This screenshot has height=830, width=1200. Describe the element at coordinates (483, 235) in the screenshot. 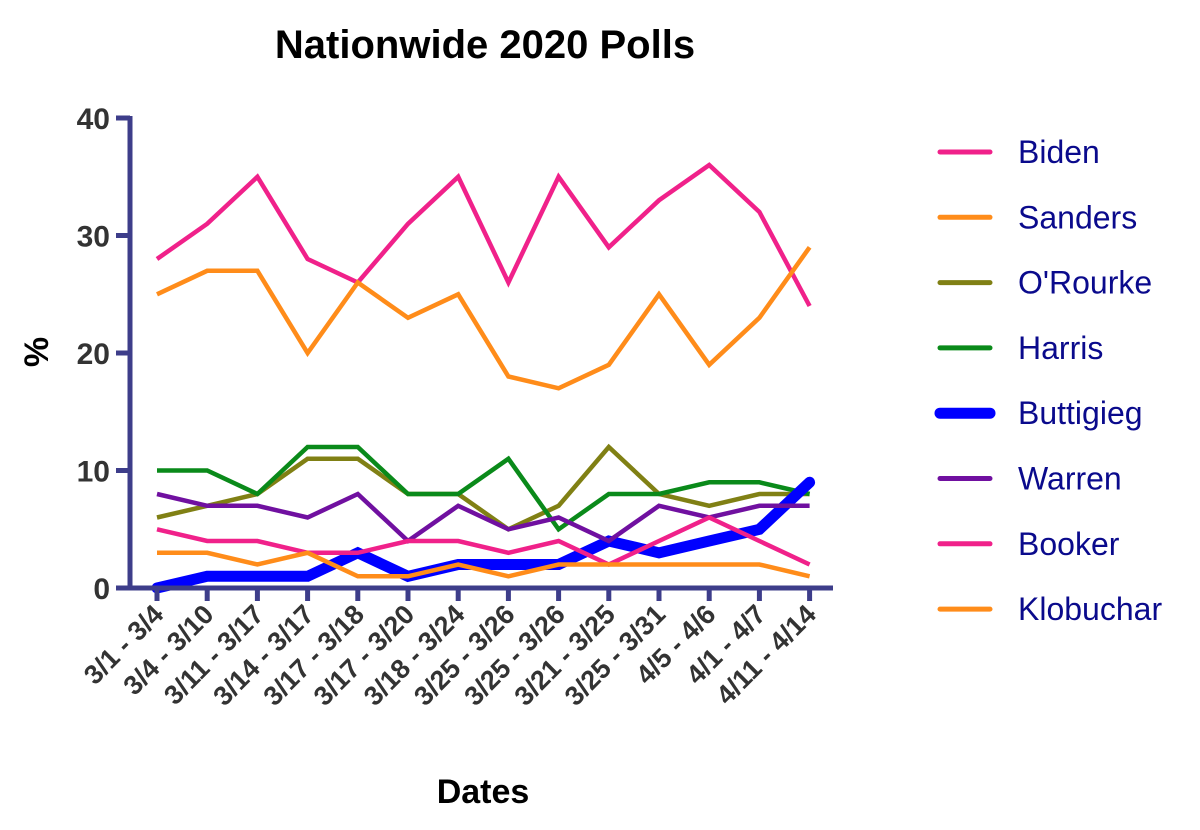

I see `series-line-biden` at that location.